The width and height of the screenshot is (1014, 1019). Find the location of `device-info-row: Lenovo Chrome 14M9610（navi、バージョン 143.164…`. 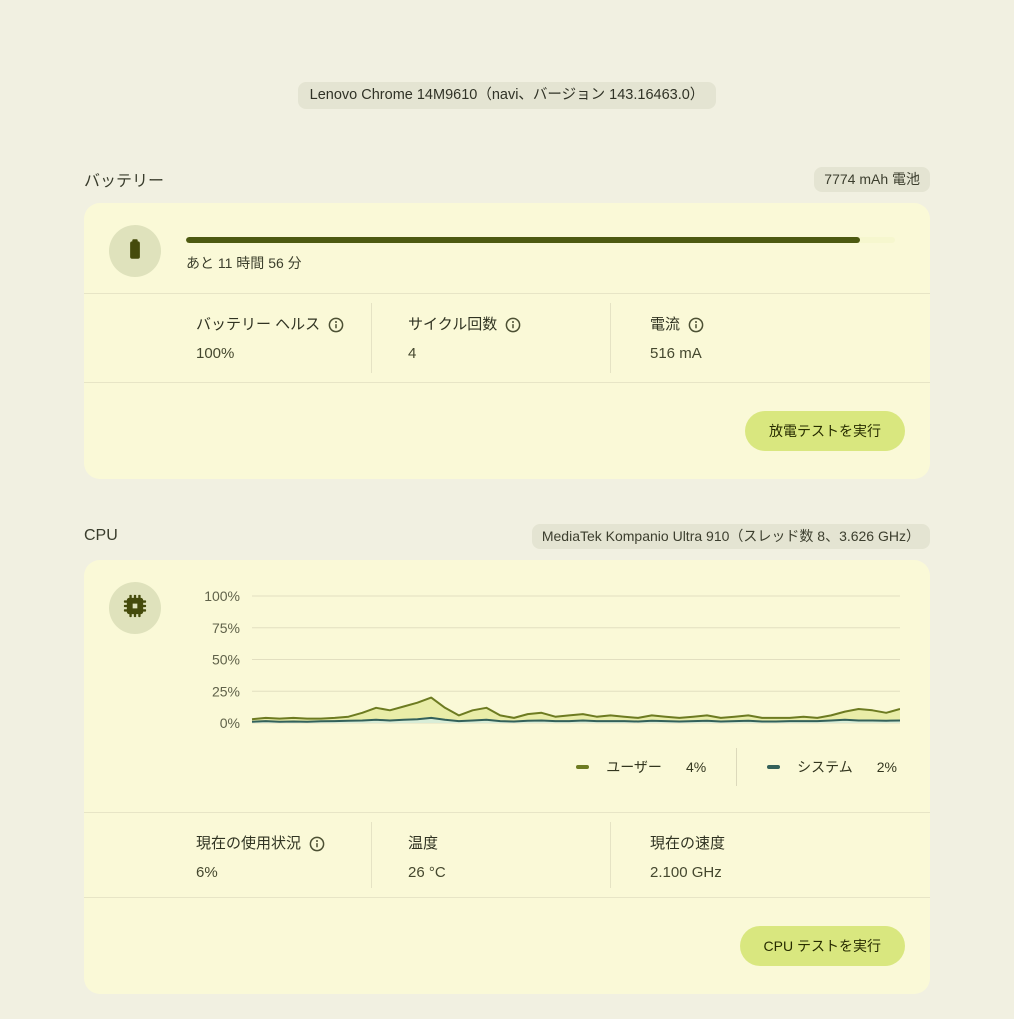

device-info-row: Lenovo Chrome 14M9610（navi、バージョン 143.164… is located at coordinates (507, 54).